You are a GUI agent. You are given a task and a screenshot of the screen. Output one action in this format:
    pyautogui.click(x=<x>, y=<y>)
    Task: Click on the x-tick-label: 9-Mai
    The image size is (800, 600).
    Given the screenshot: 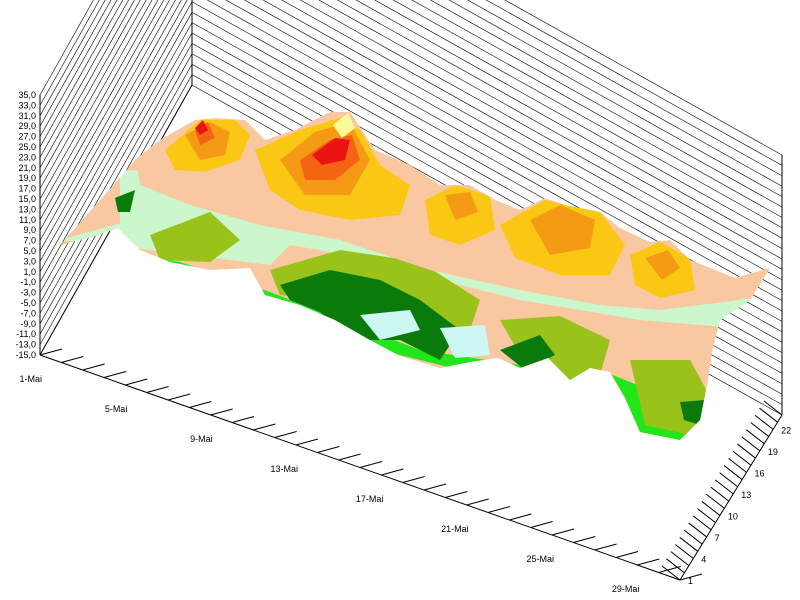 What is the action you would take?
    pyautogui.click(x=201, y=439)
    